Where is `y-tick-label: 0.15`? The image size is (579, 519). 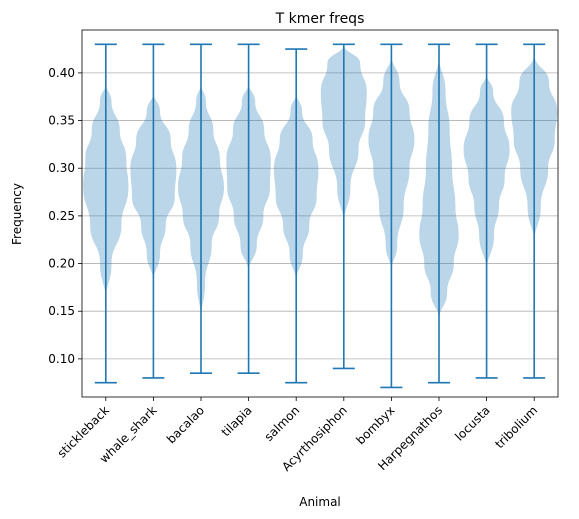
y-tick-label: 0.15 is located at coordinates (61, 311).